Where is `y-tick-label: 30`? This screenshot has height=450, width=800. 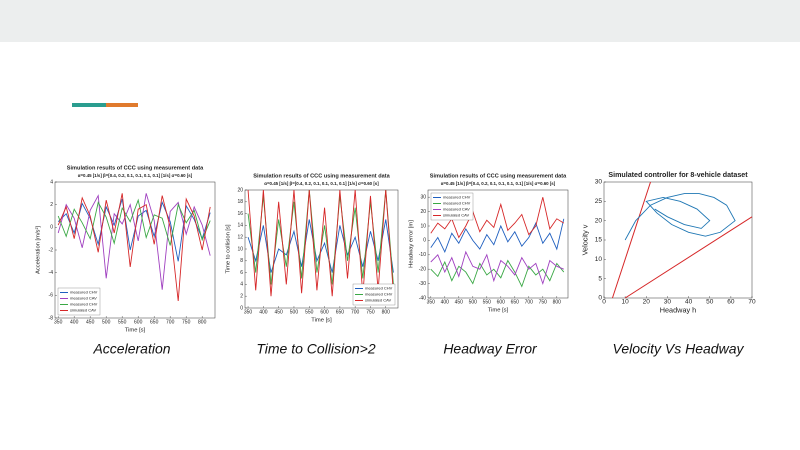
y-tick-label: 30 is located at coordinates (423, 198).